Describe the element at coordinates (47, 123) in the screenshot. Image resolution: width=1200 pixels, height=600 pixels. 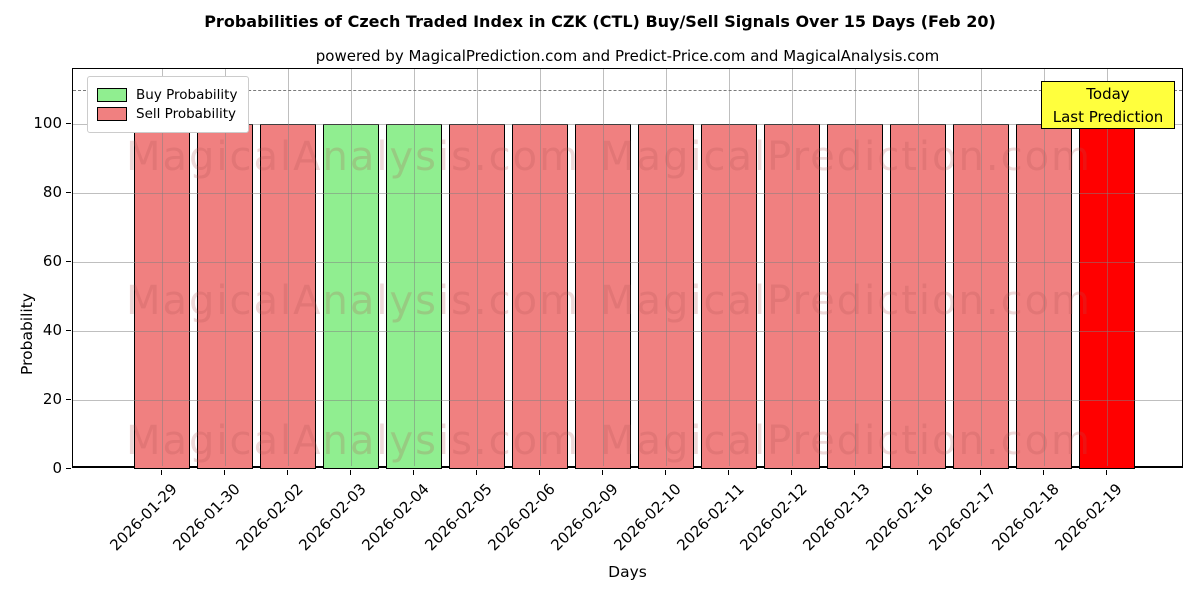
I see `y-tick-label: 100` at that location.